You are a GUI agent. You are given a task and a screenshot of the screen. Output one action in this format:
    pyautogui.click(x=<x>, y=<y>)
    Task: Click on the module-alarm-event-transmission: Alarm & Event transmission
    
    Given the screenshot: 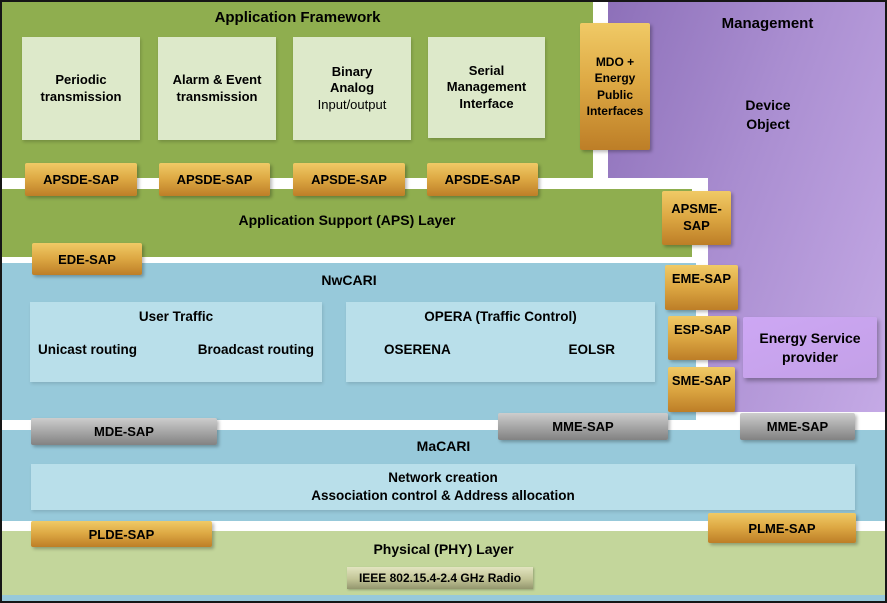 What is the action you would take?
    pyautogui.click(x=217, y=88)
    